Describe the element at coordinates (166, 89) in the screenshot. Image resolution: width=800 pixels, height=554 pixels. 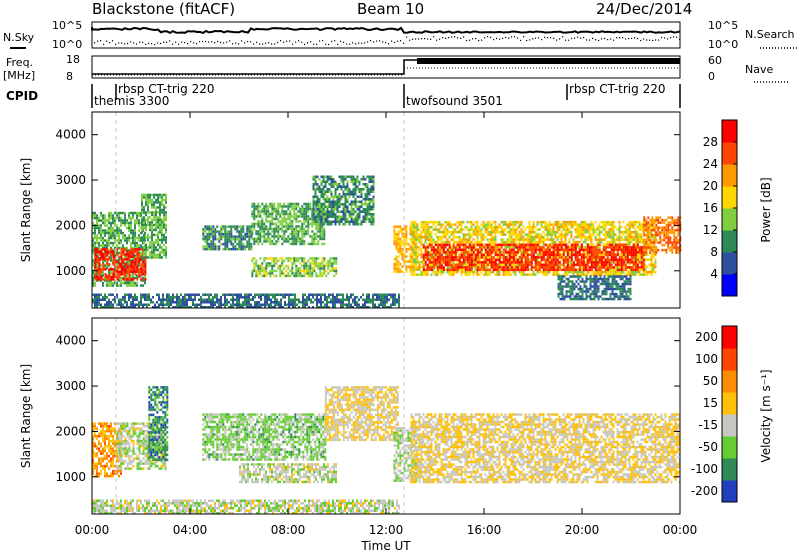
I see `cpid-entry-0: rbsp CT-trig 220` at that location.